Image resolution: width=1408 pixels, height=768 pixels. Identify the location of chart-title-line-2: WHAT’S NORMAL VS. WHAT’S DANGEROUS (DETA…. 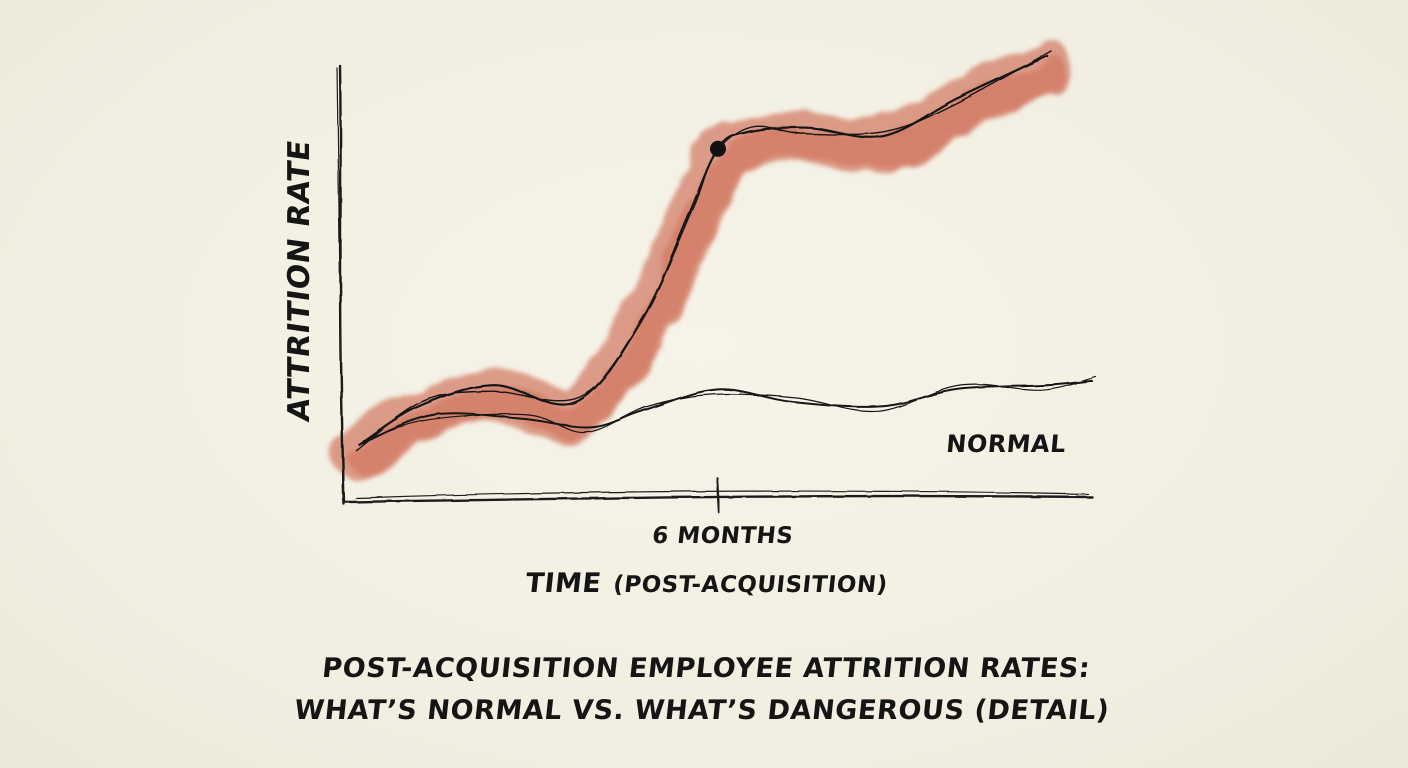
(701, 710).